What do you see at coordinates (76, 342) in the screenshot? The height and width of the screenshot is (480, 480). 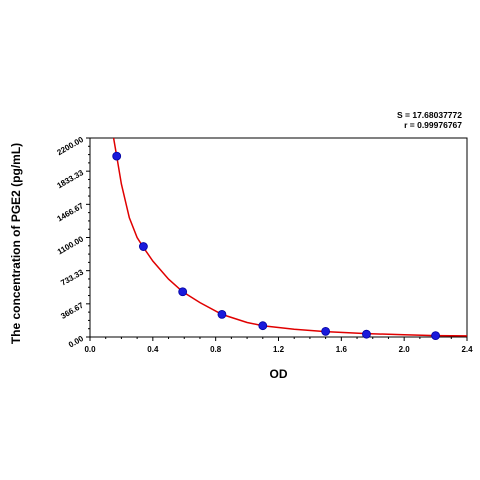 I see `y-tick-label: 0.00` at bounding box center [76, 342].